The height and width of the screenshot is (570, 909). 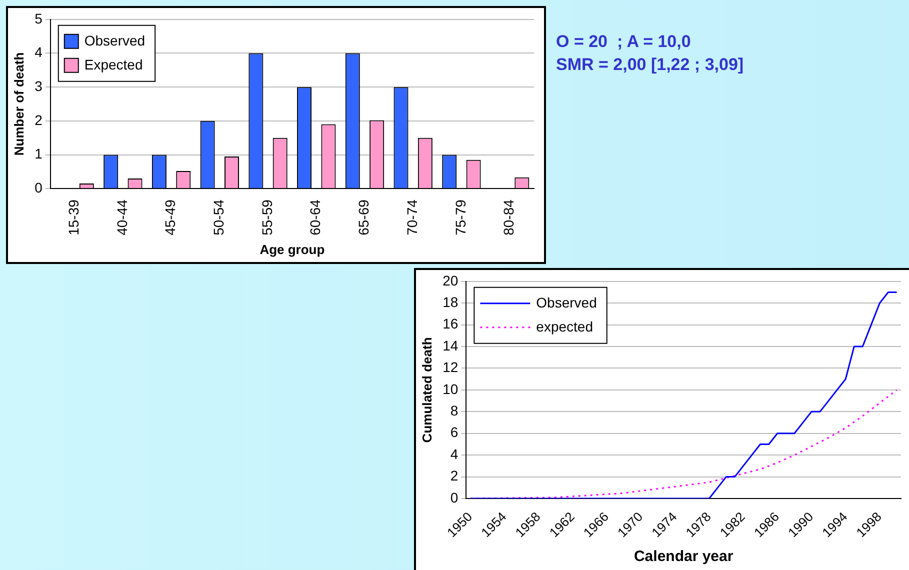 What do you see at coordinates (170, 217) in the screenshot?
I see `x-tick-label: 45-49` at bounding box center [170, 217].